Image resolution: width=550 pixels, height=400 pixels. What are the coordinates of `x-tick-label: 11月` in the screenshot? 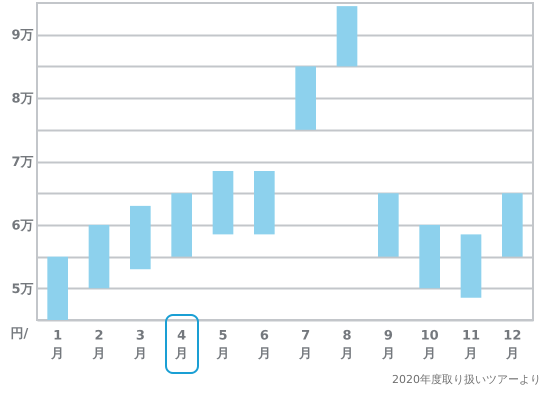 It's located at (471, 345).